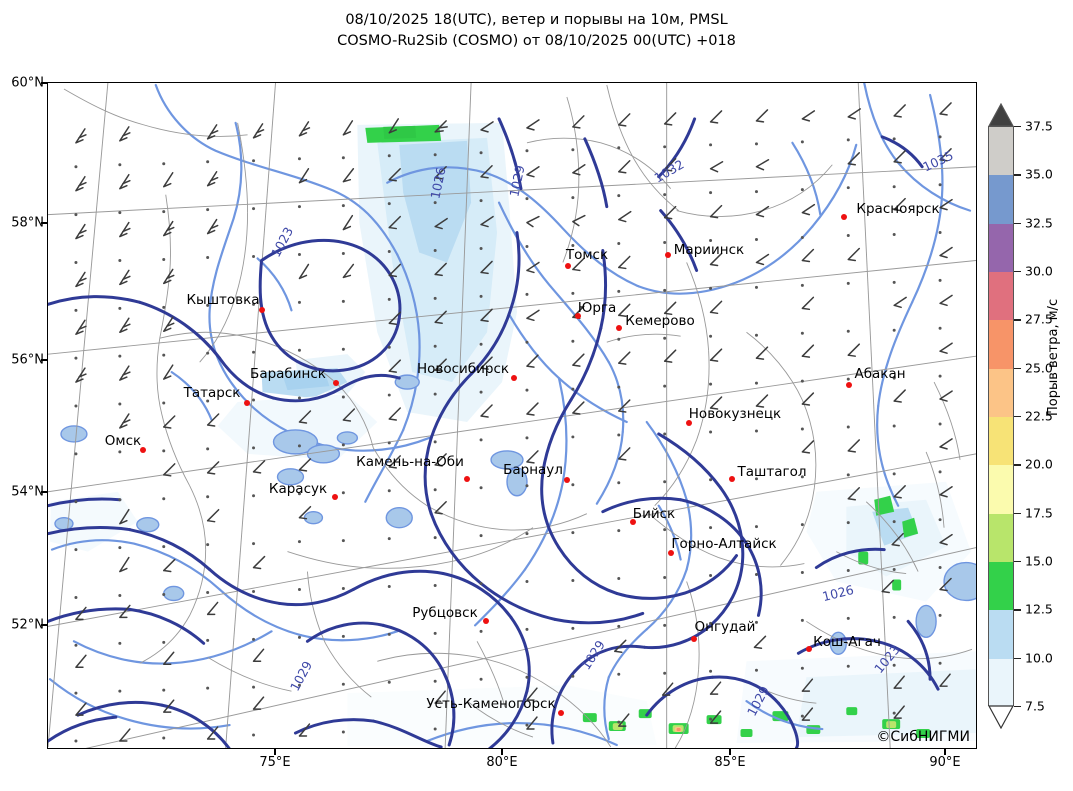 The image size is (1073, 791). What do you see at coordinates (1039, 174) in the screenshot?
I see `colorbar-tick-label-35: 35.0` at bounding box center [1039, 174].